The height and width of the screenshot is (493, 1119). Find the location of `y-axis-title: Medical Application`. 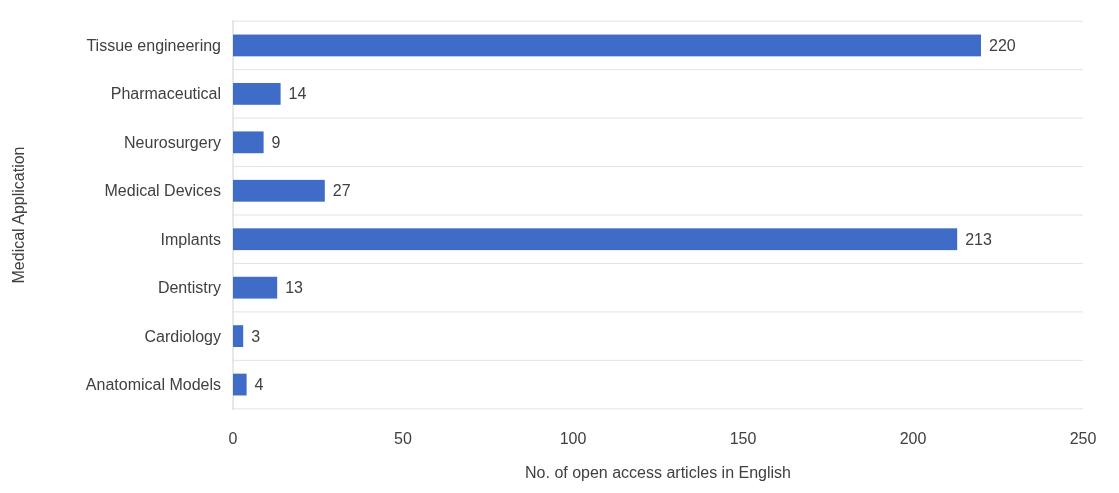

y-axis-title: Medical Application is located at coordinates (18, 215).